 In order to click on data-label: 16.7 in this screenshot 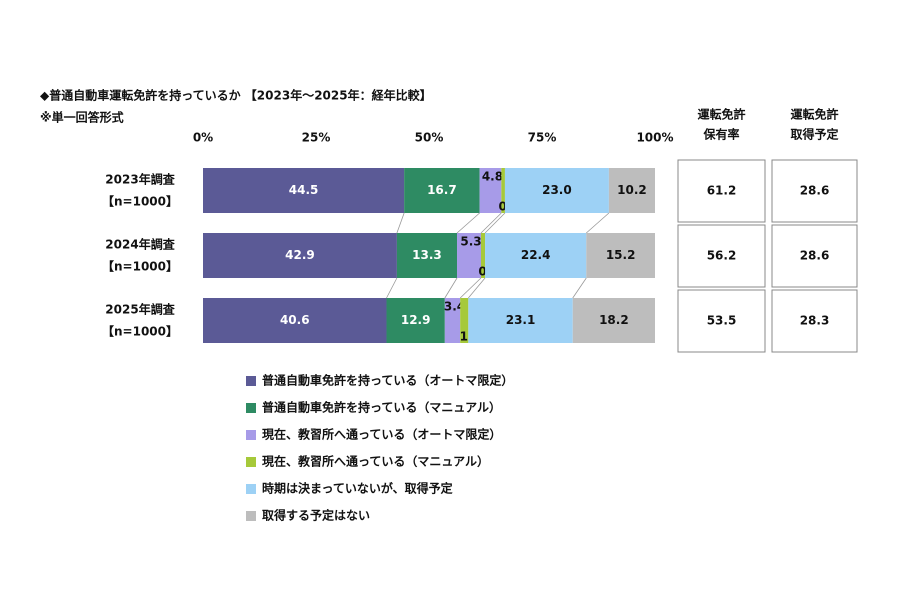, I will do `click(442, 190)`.